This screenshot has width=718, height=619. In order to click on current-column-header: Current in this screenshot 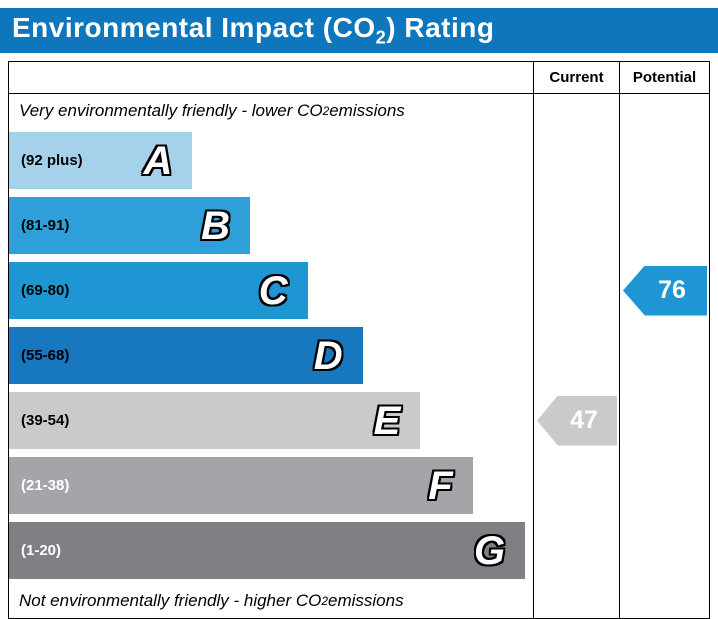, I will do `click(576, 77)`.